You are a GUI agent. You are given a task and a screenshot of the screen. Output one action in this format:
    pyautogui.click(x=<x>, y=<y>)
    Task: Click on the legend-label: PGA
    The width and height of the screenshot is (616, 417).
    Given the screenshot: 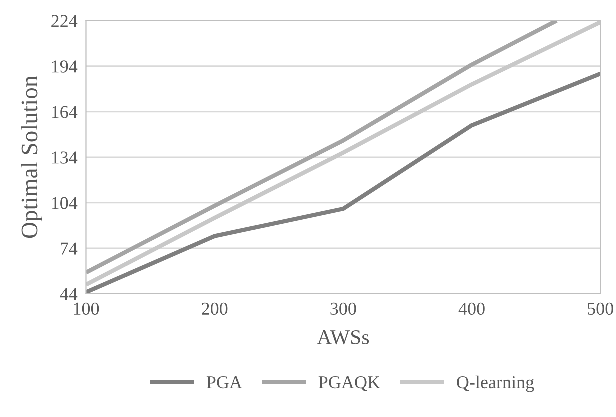 What is the action you would take?
    pyautogui.click(x=224, y=382)
    